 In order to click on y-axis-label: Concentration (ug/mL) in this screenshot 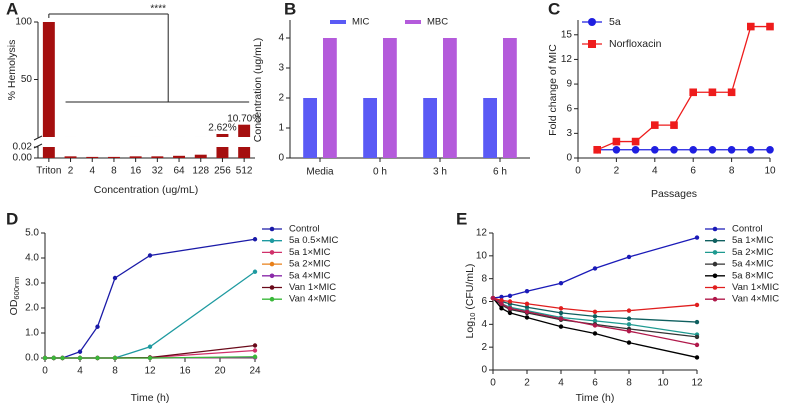, I will do `click(258, 90)`.